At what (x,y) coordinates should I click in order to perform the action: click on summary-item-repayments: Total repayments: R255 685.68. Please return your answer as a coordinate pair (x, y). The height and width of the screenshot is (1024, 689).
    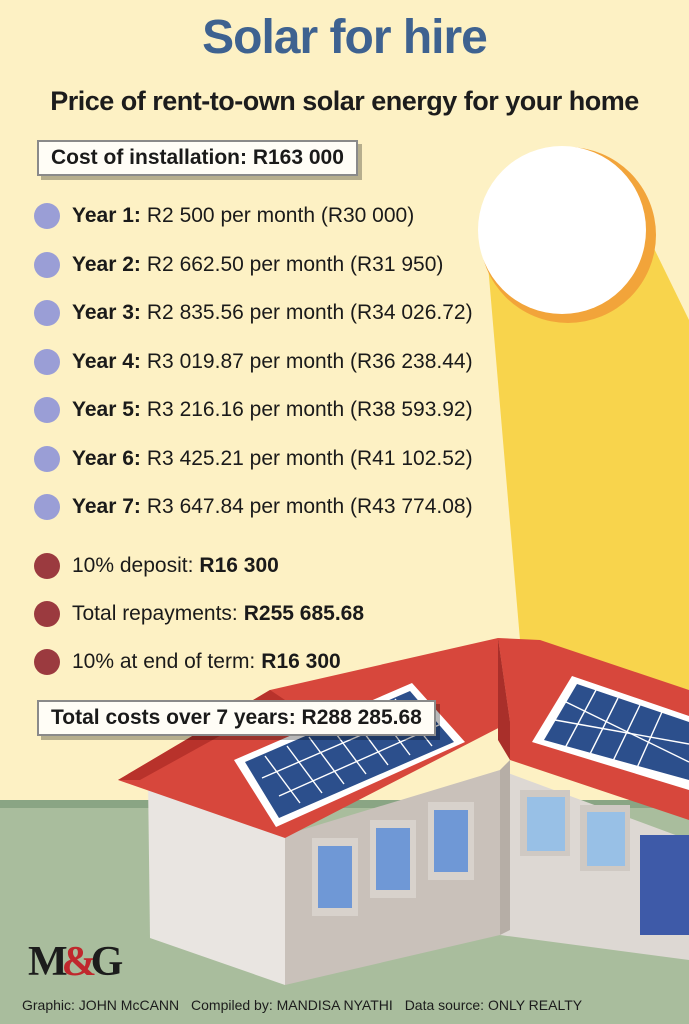
    Looking at the image, I should click on (199, 614).